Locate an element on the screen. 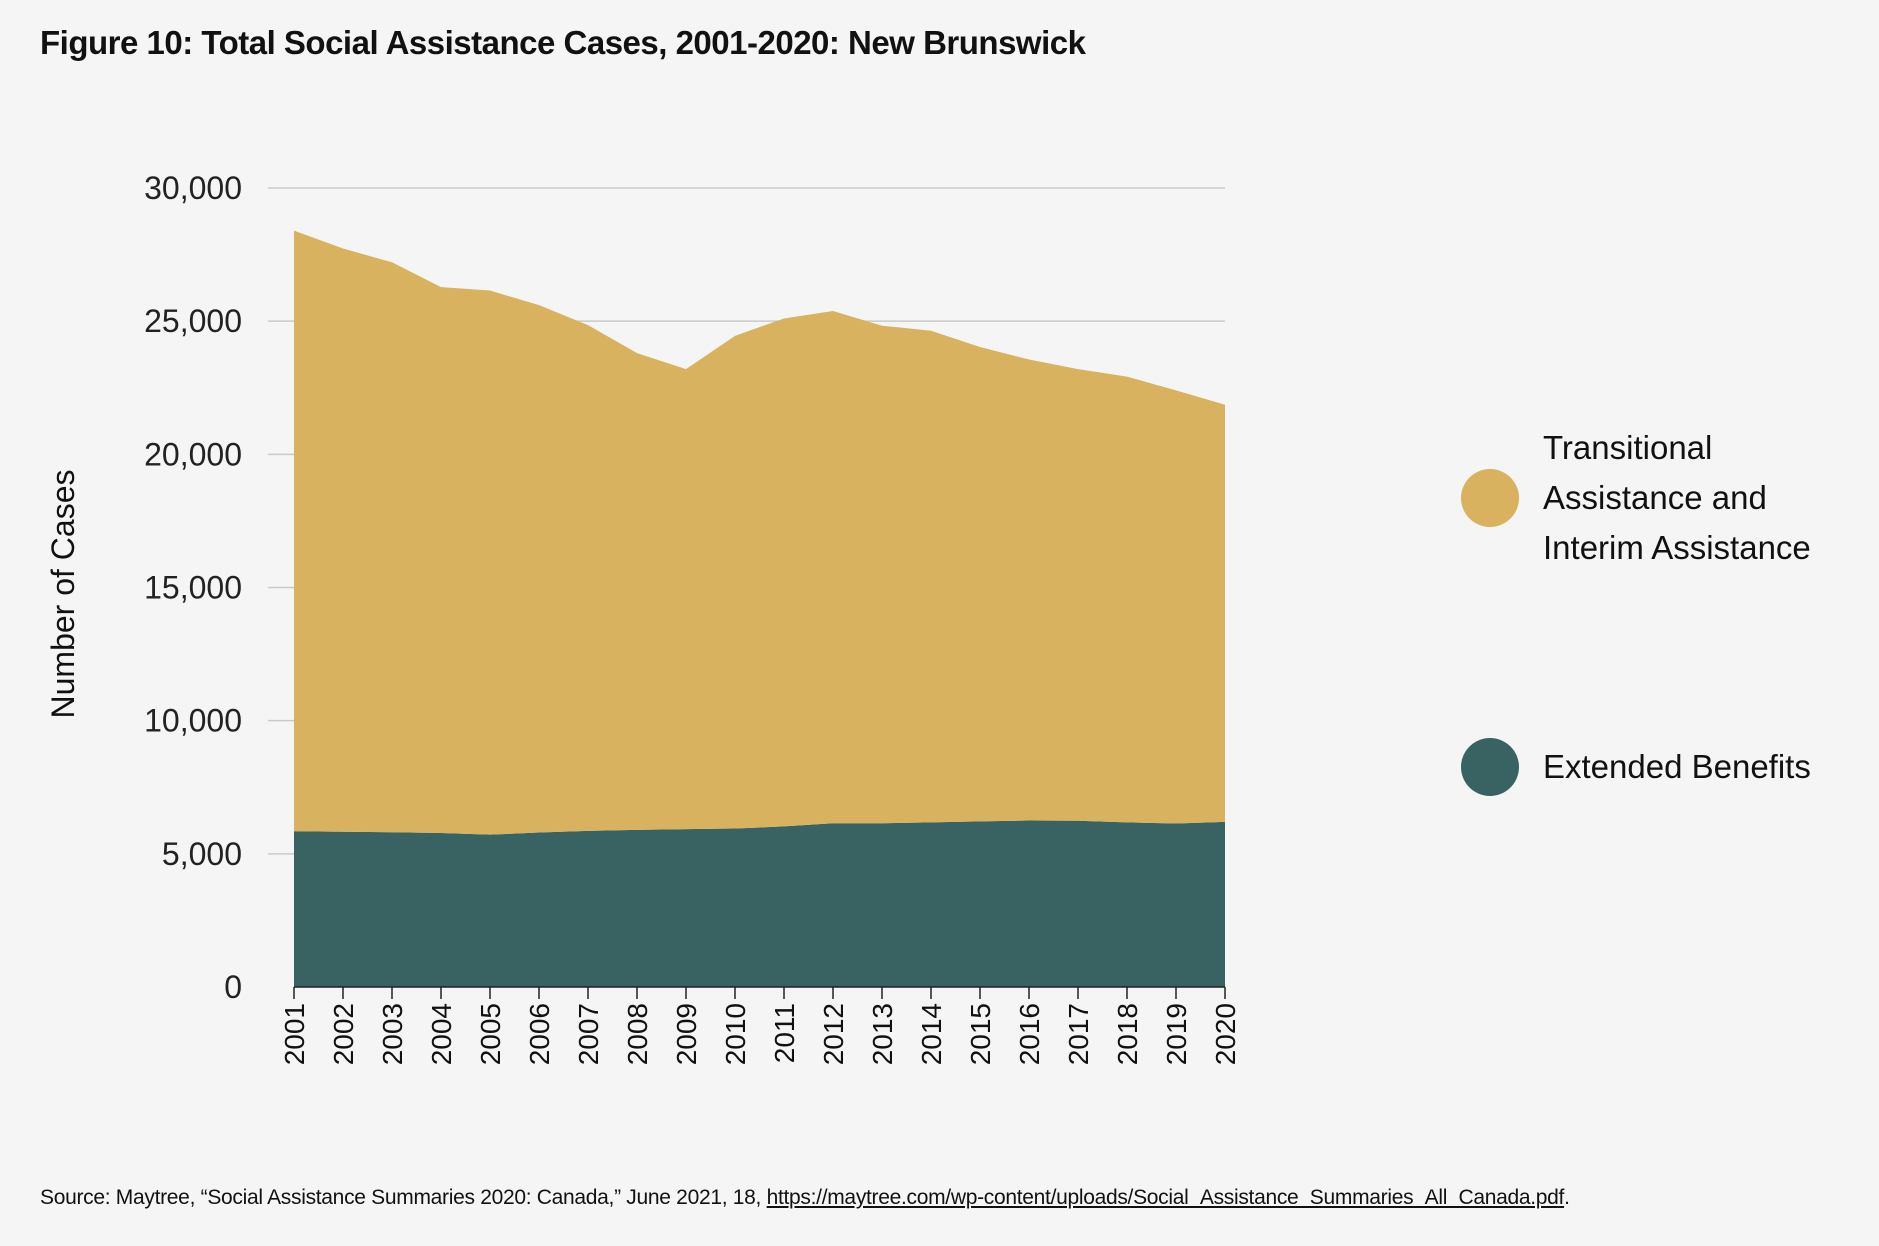  x-tick-label: 2004 is located at coordinates (441, 1034).